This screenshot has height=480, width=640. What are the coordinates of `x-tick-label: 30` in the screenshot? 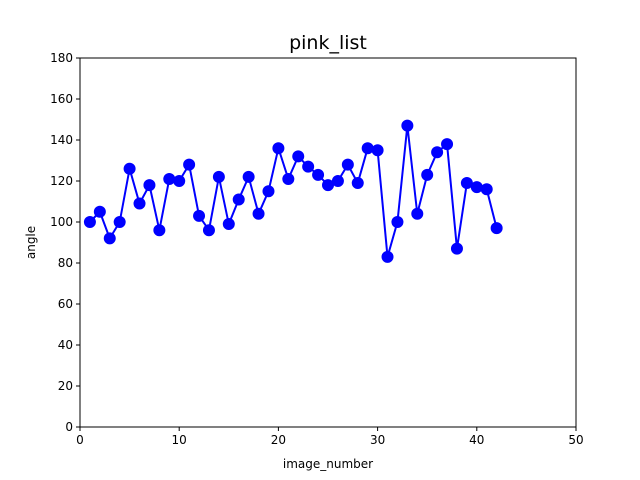 It's located at (377, 440).